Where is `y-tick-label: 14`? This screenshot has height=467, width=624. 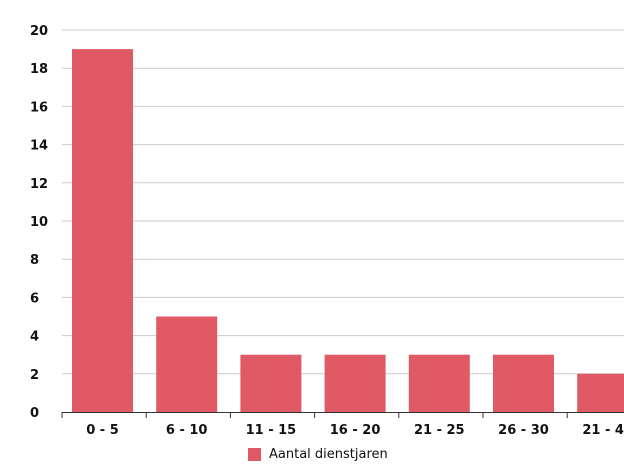
y-tick-label: 14 is located at coordinates (39, 146).